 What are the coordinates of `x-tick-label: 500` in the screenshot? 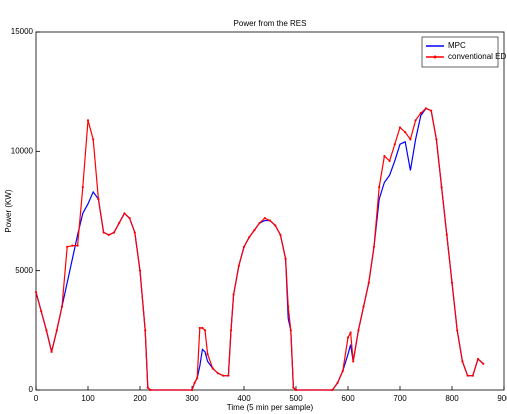 It's located at (296, 398).